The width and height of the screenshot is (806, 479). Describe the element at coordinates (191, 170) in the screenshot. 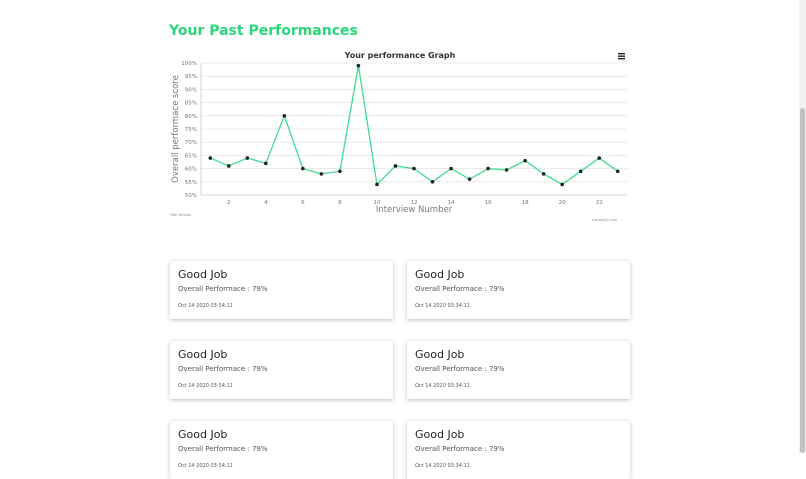

I see `y-tick-label: 60%` at that location.